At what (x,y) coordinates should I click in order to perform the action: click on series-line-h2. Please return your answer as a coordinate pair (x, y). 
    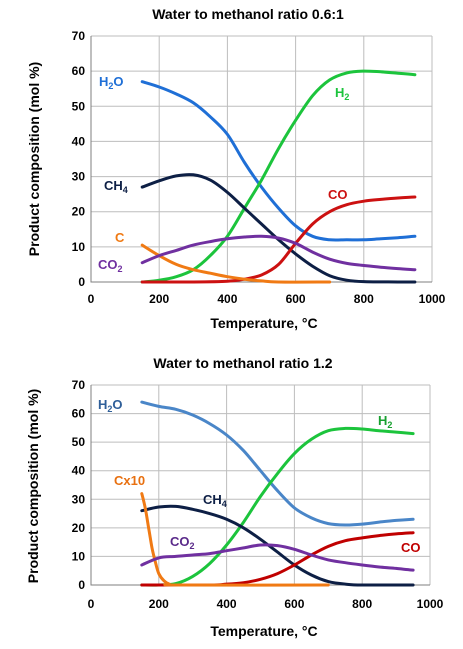
    Looking at the image, I should click on (277, 506).